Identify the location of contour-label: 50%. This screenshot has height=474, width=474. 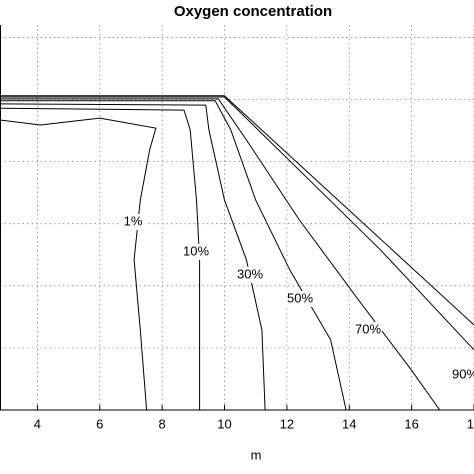
(300, 297).